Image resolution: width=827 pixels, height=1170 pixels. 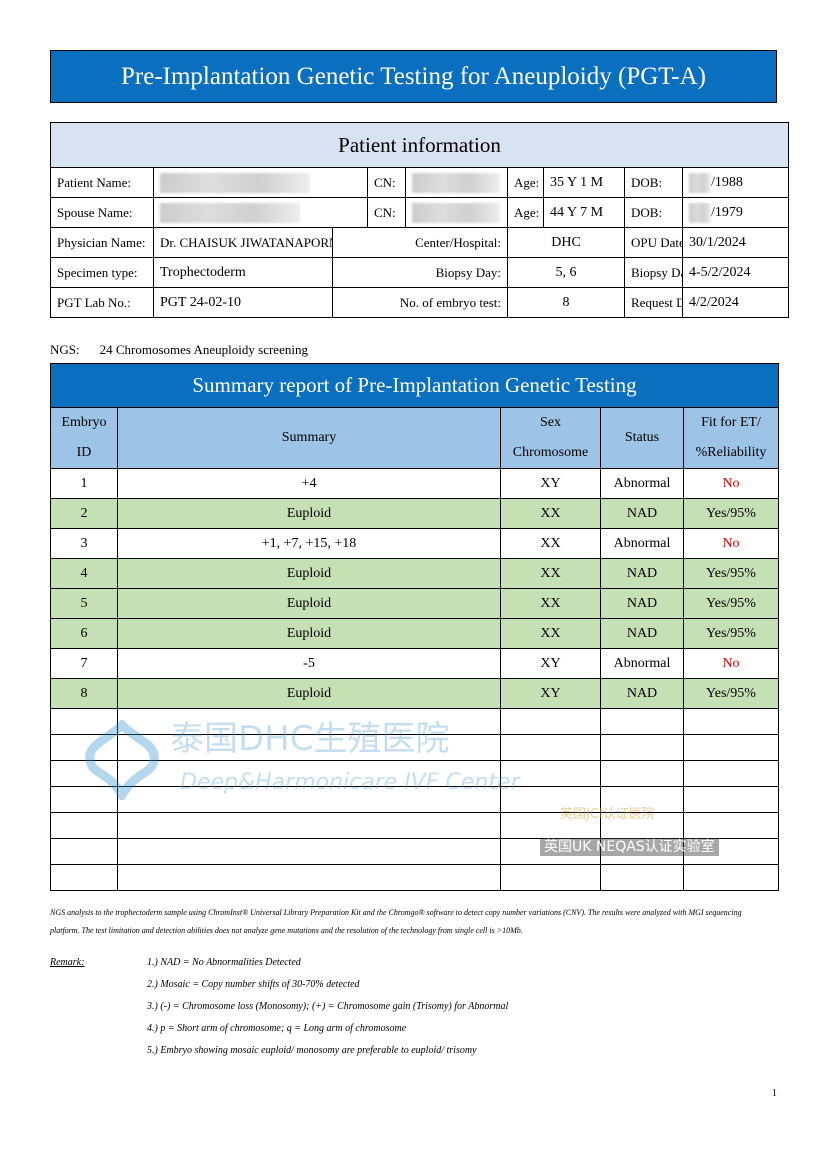 I want to click on ngs-value: 24 Chromosomes Aneuploidy screening, so click(x=203, y=349).